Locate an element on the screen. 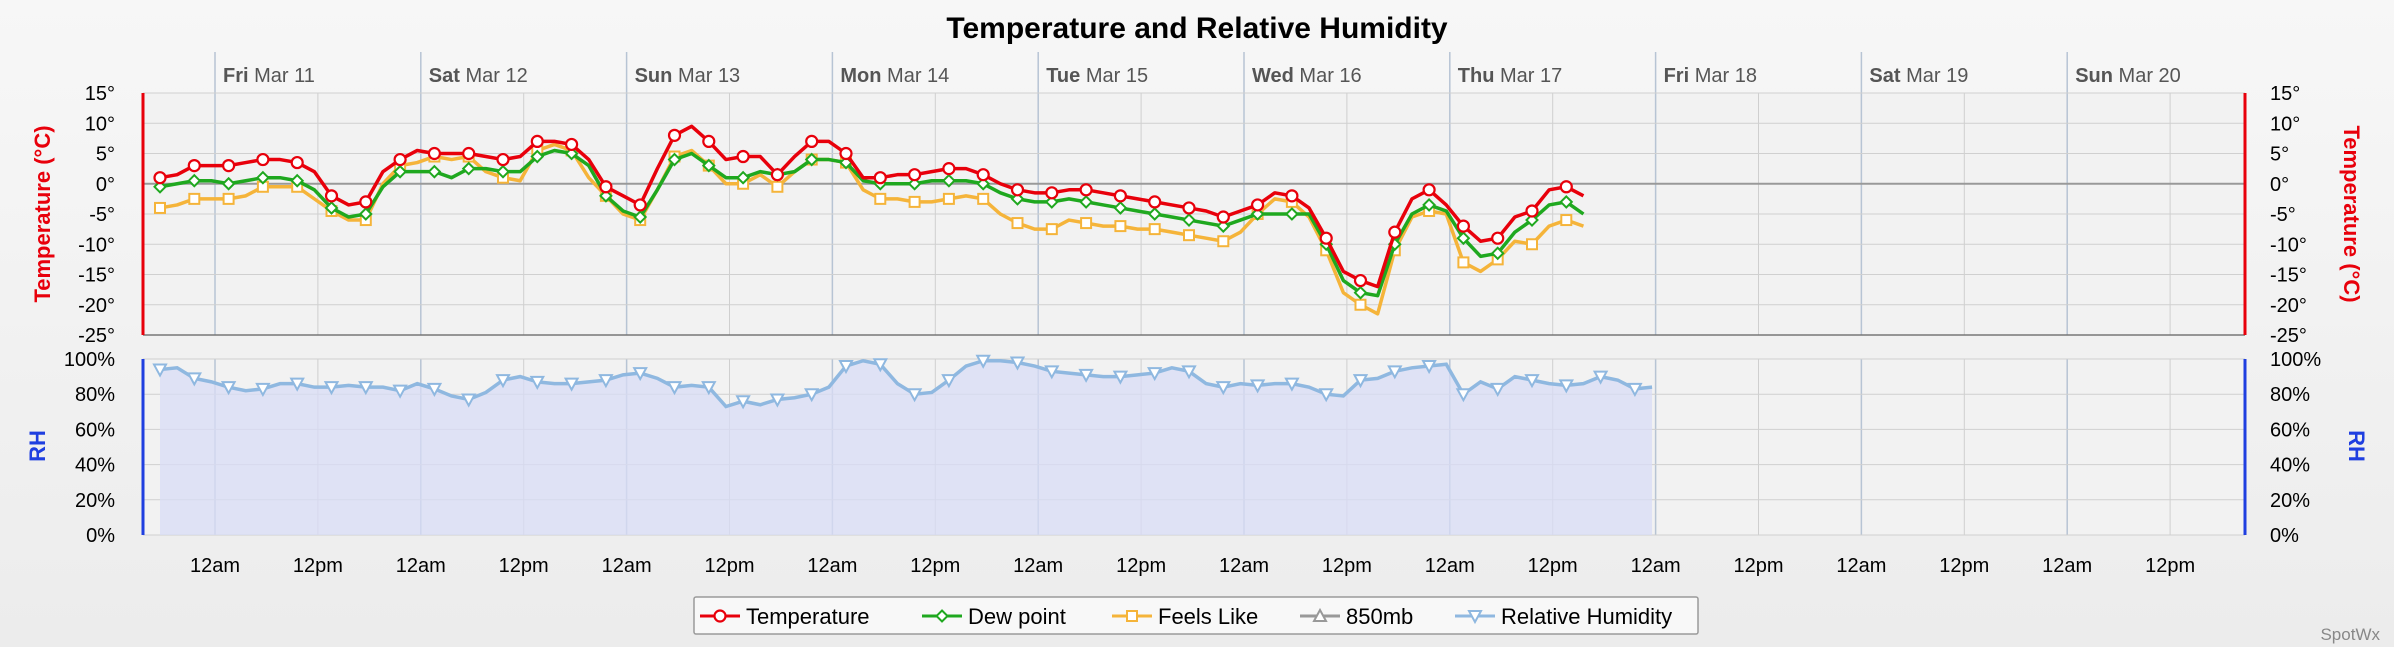 The width and height of the screenshot is (2394, 647). temperature-tick-left: 10° is located at coordinates (100, 124).